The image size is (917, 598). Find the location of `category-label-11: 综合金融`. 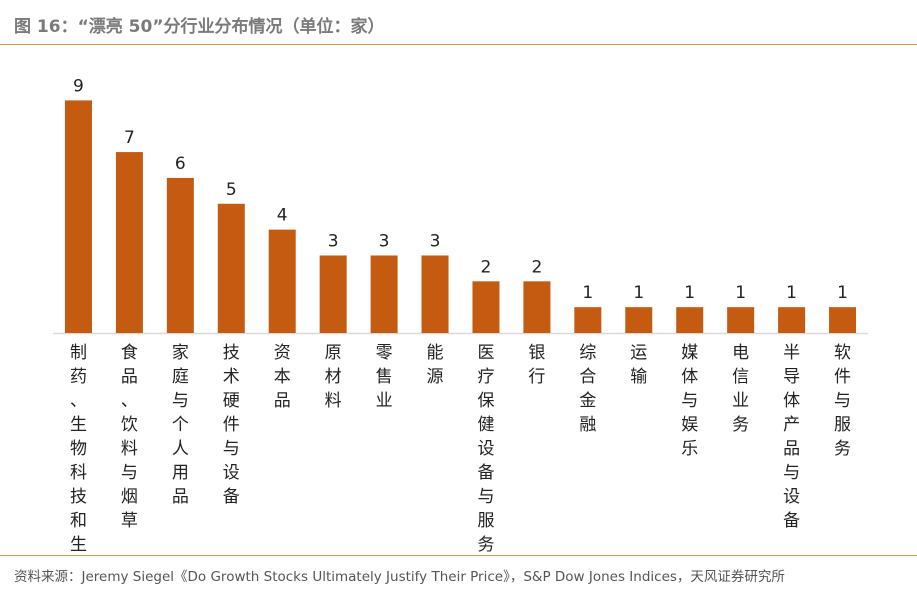

category-label-11: 综合金融 is located at coordinates (587, 389).